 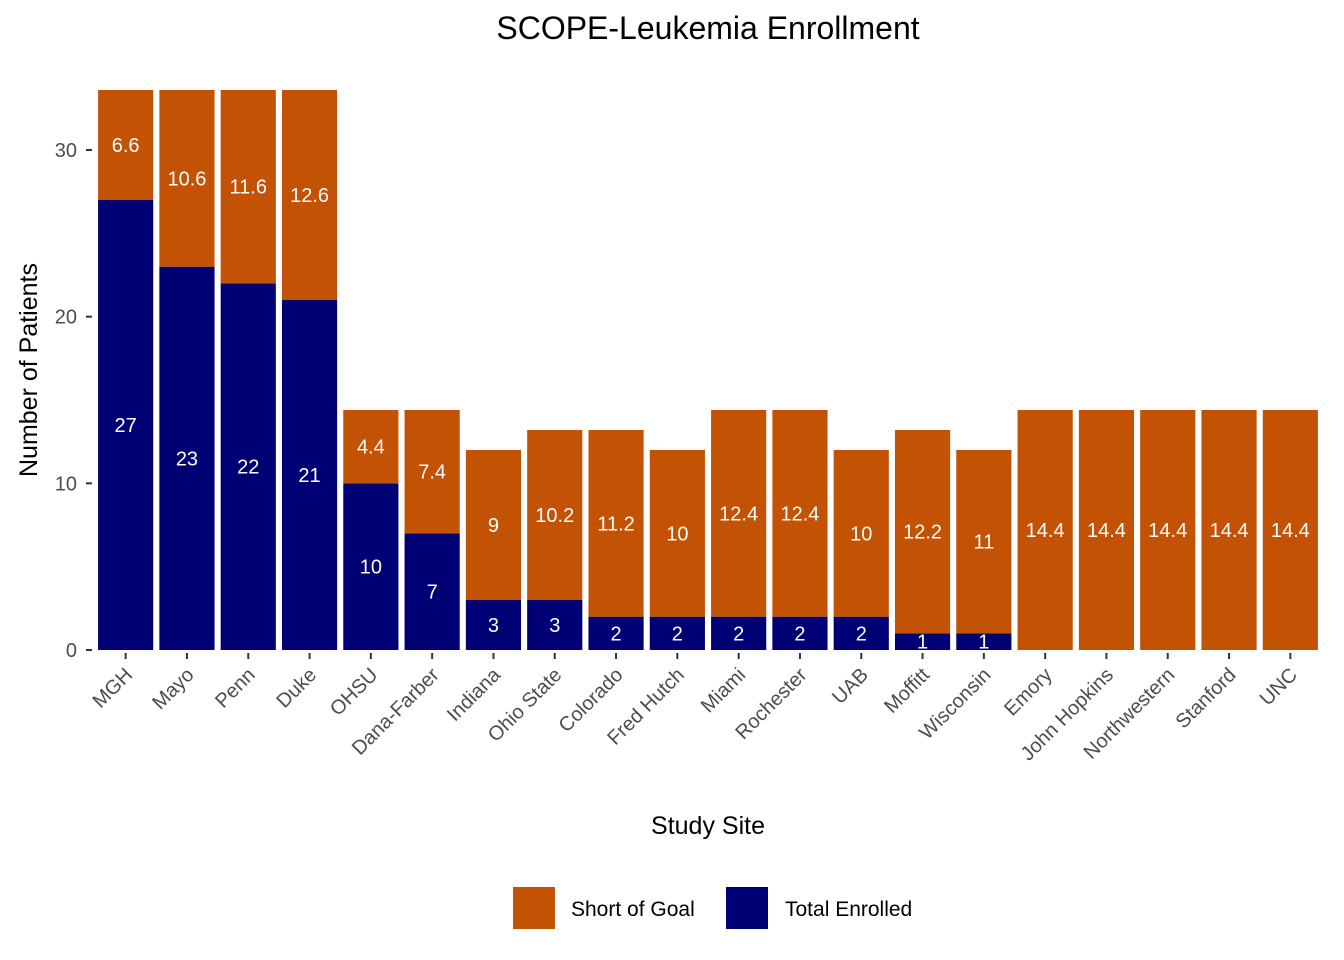 I want to click on bar-value-label: 12.2, so click(x=922, y=533).